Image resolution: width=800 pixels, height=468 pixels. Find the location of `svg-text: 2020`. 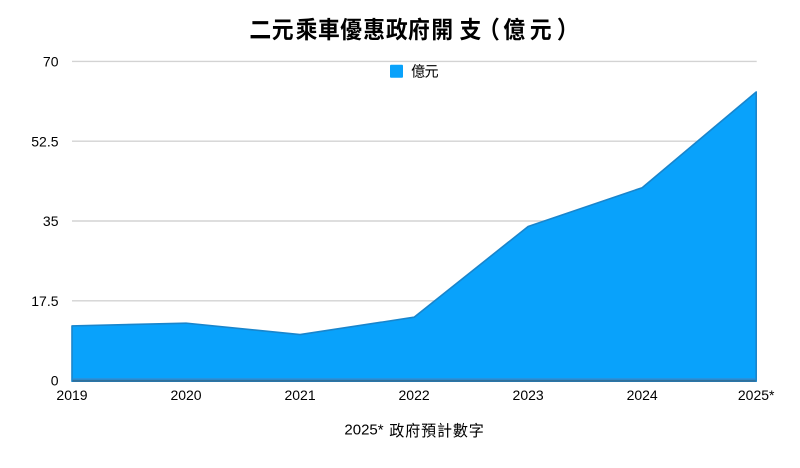

svg-text: 2020 is located at coordinates (185, 395).